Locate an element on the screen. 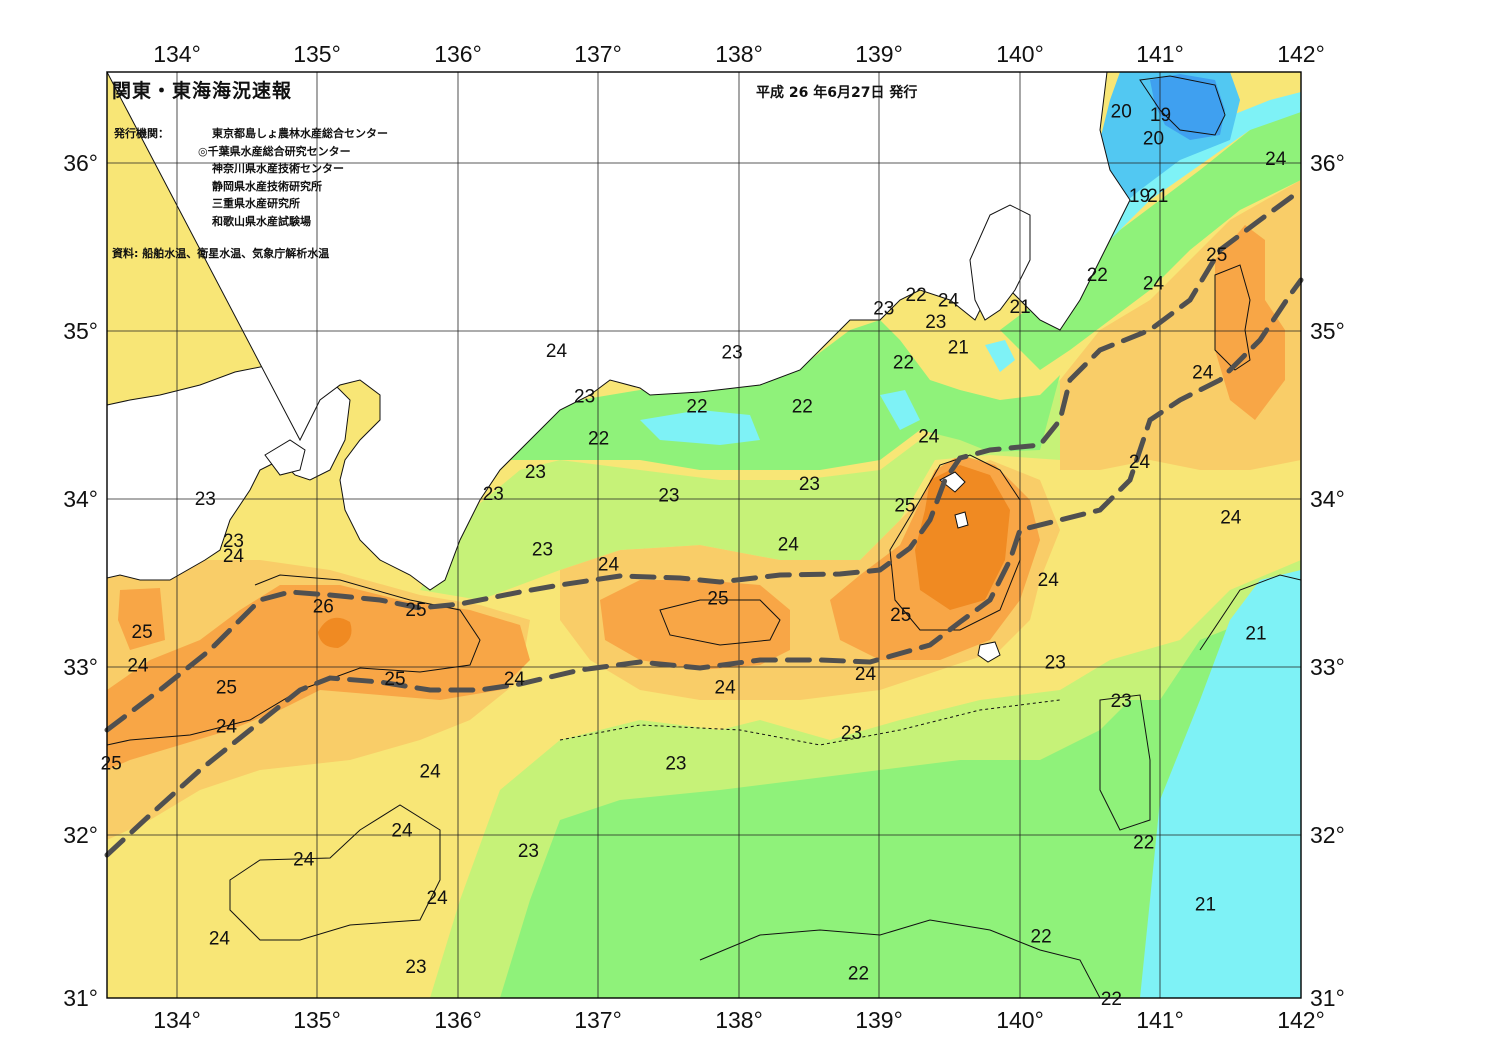 The width and height of the screenshot is (1503, 1064). sst-zone-25-west is located at coordinates (318, 677).